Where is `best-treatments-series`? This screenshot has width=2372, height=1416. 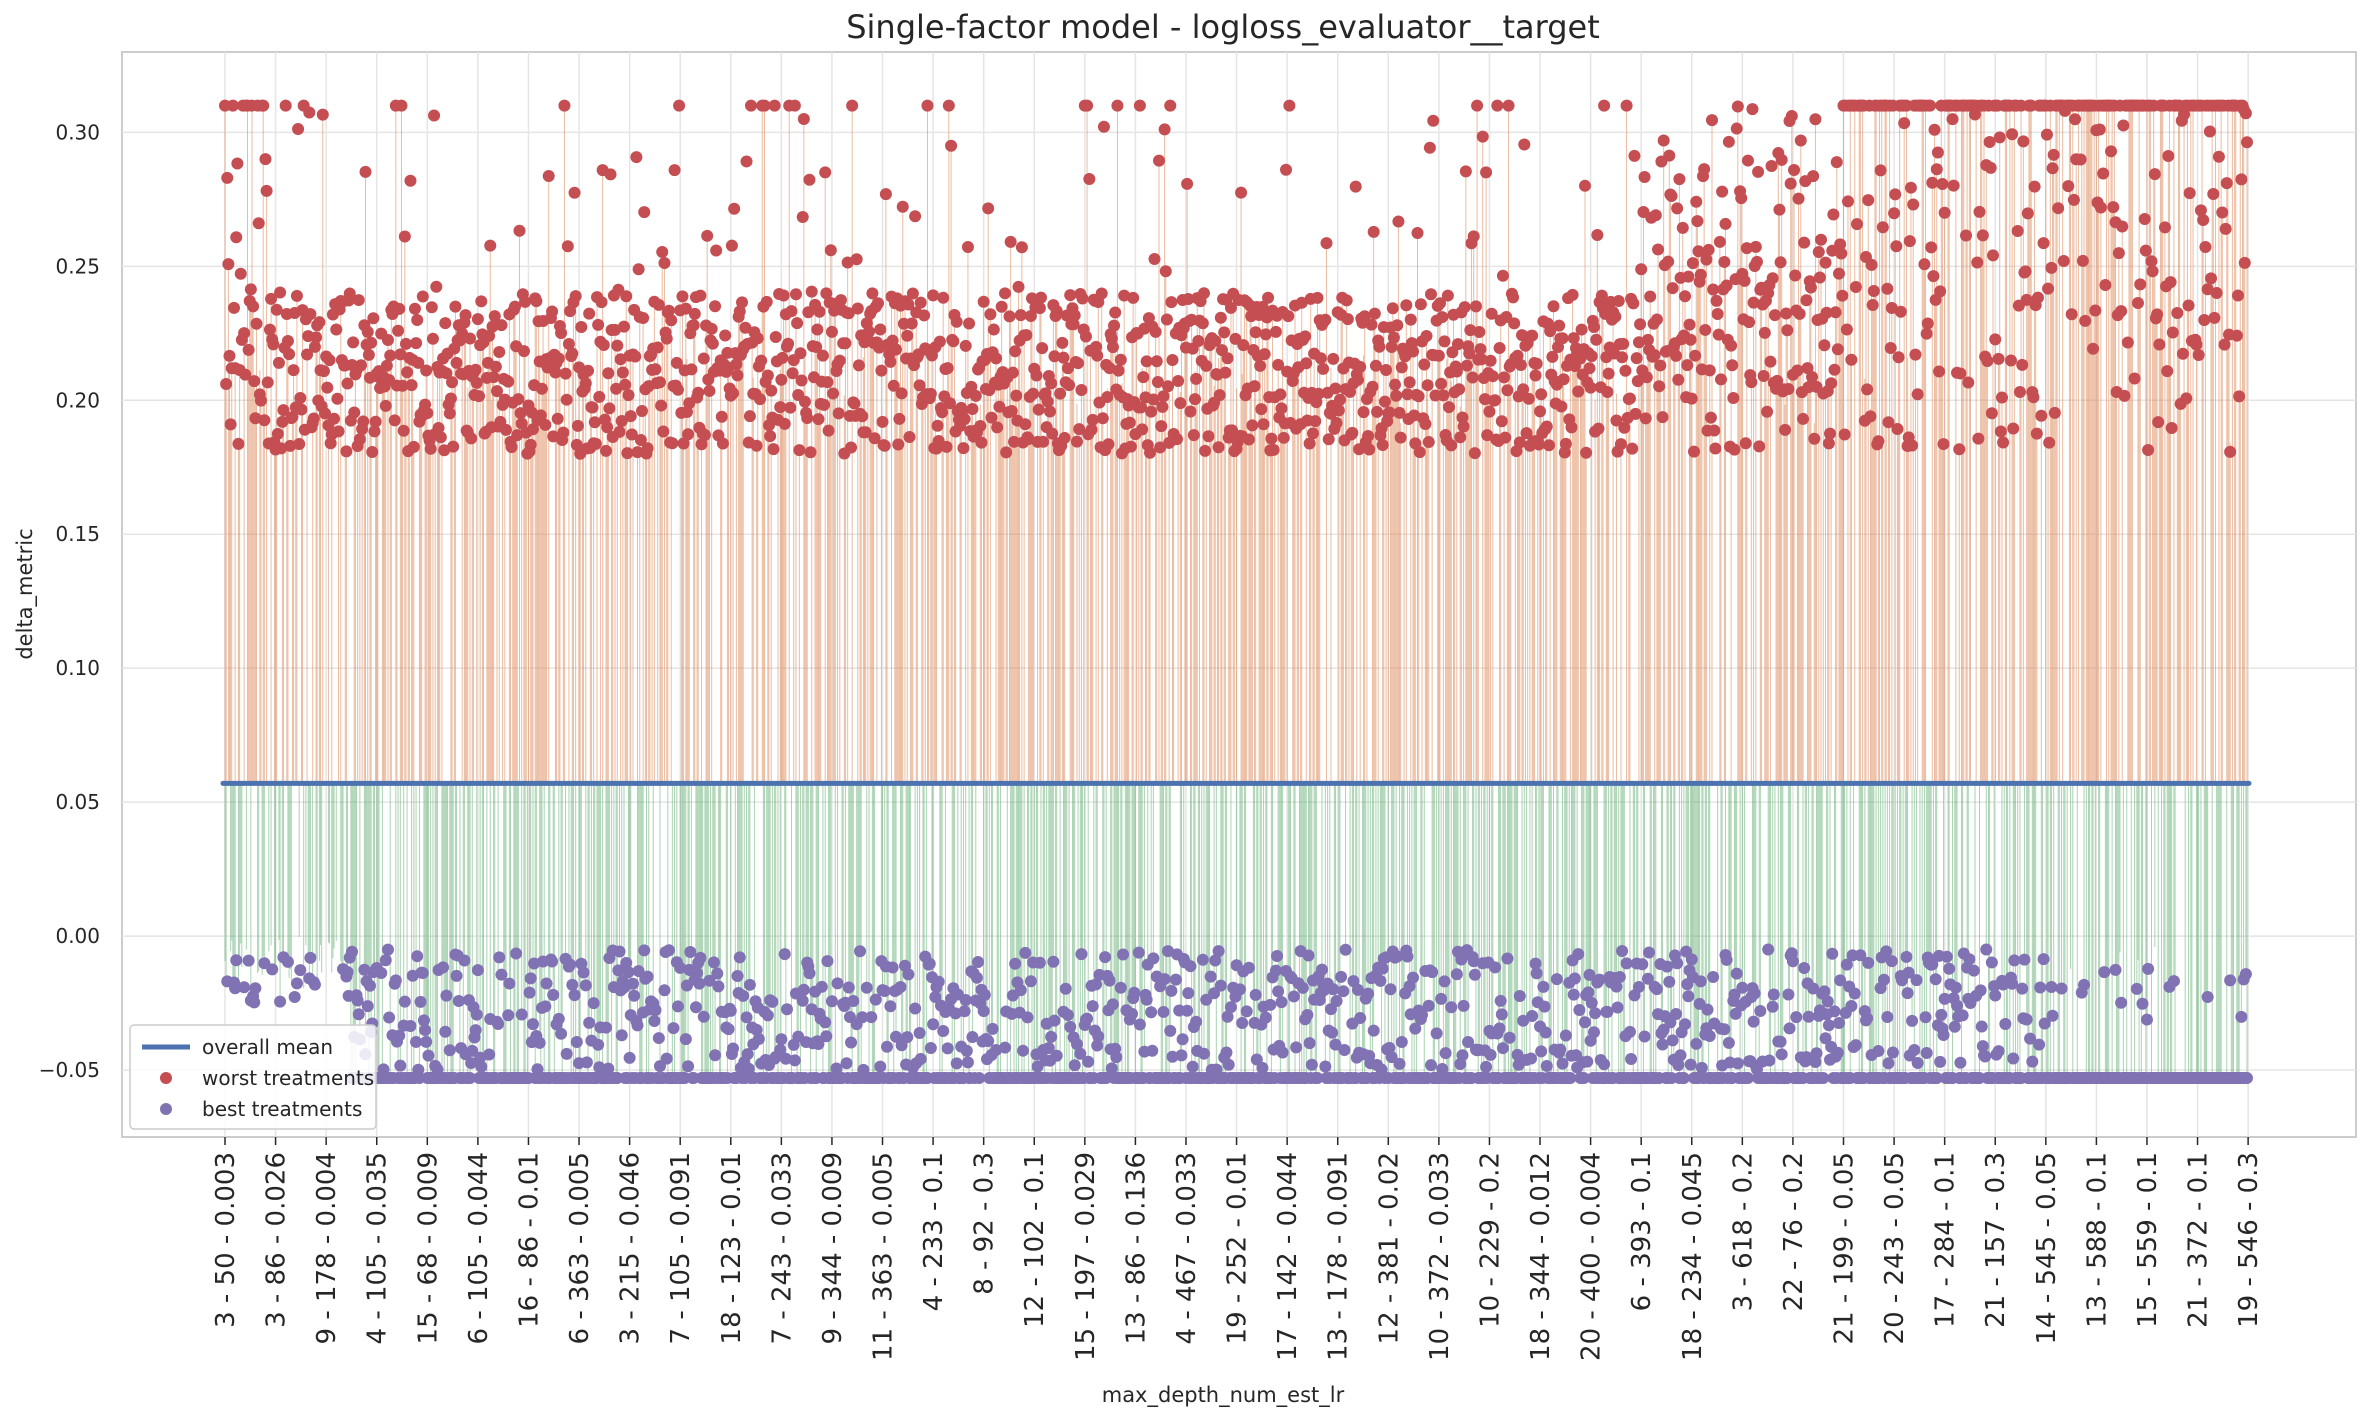 best-treatments-series is located at coordinates (1237, 1014).